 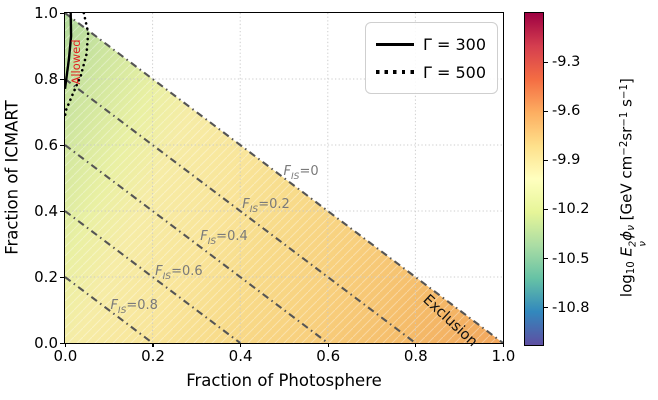 I want to click on cb-label-units: sr, so click(x=626, y=133).